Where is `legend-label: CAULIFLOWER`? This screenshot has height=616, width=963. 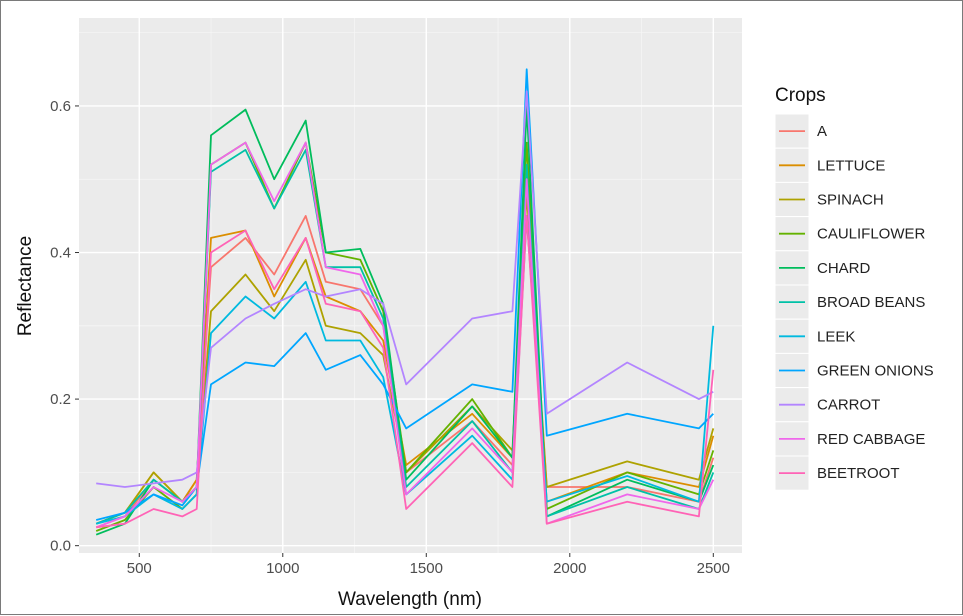 legend-label: CAULIFLOWER is located at coordinates (871, 234).